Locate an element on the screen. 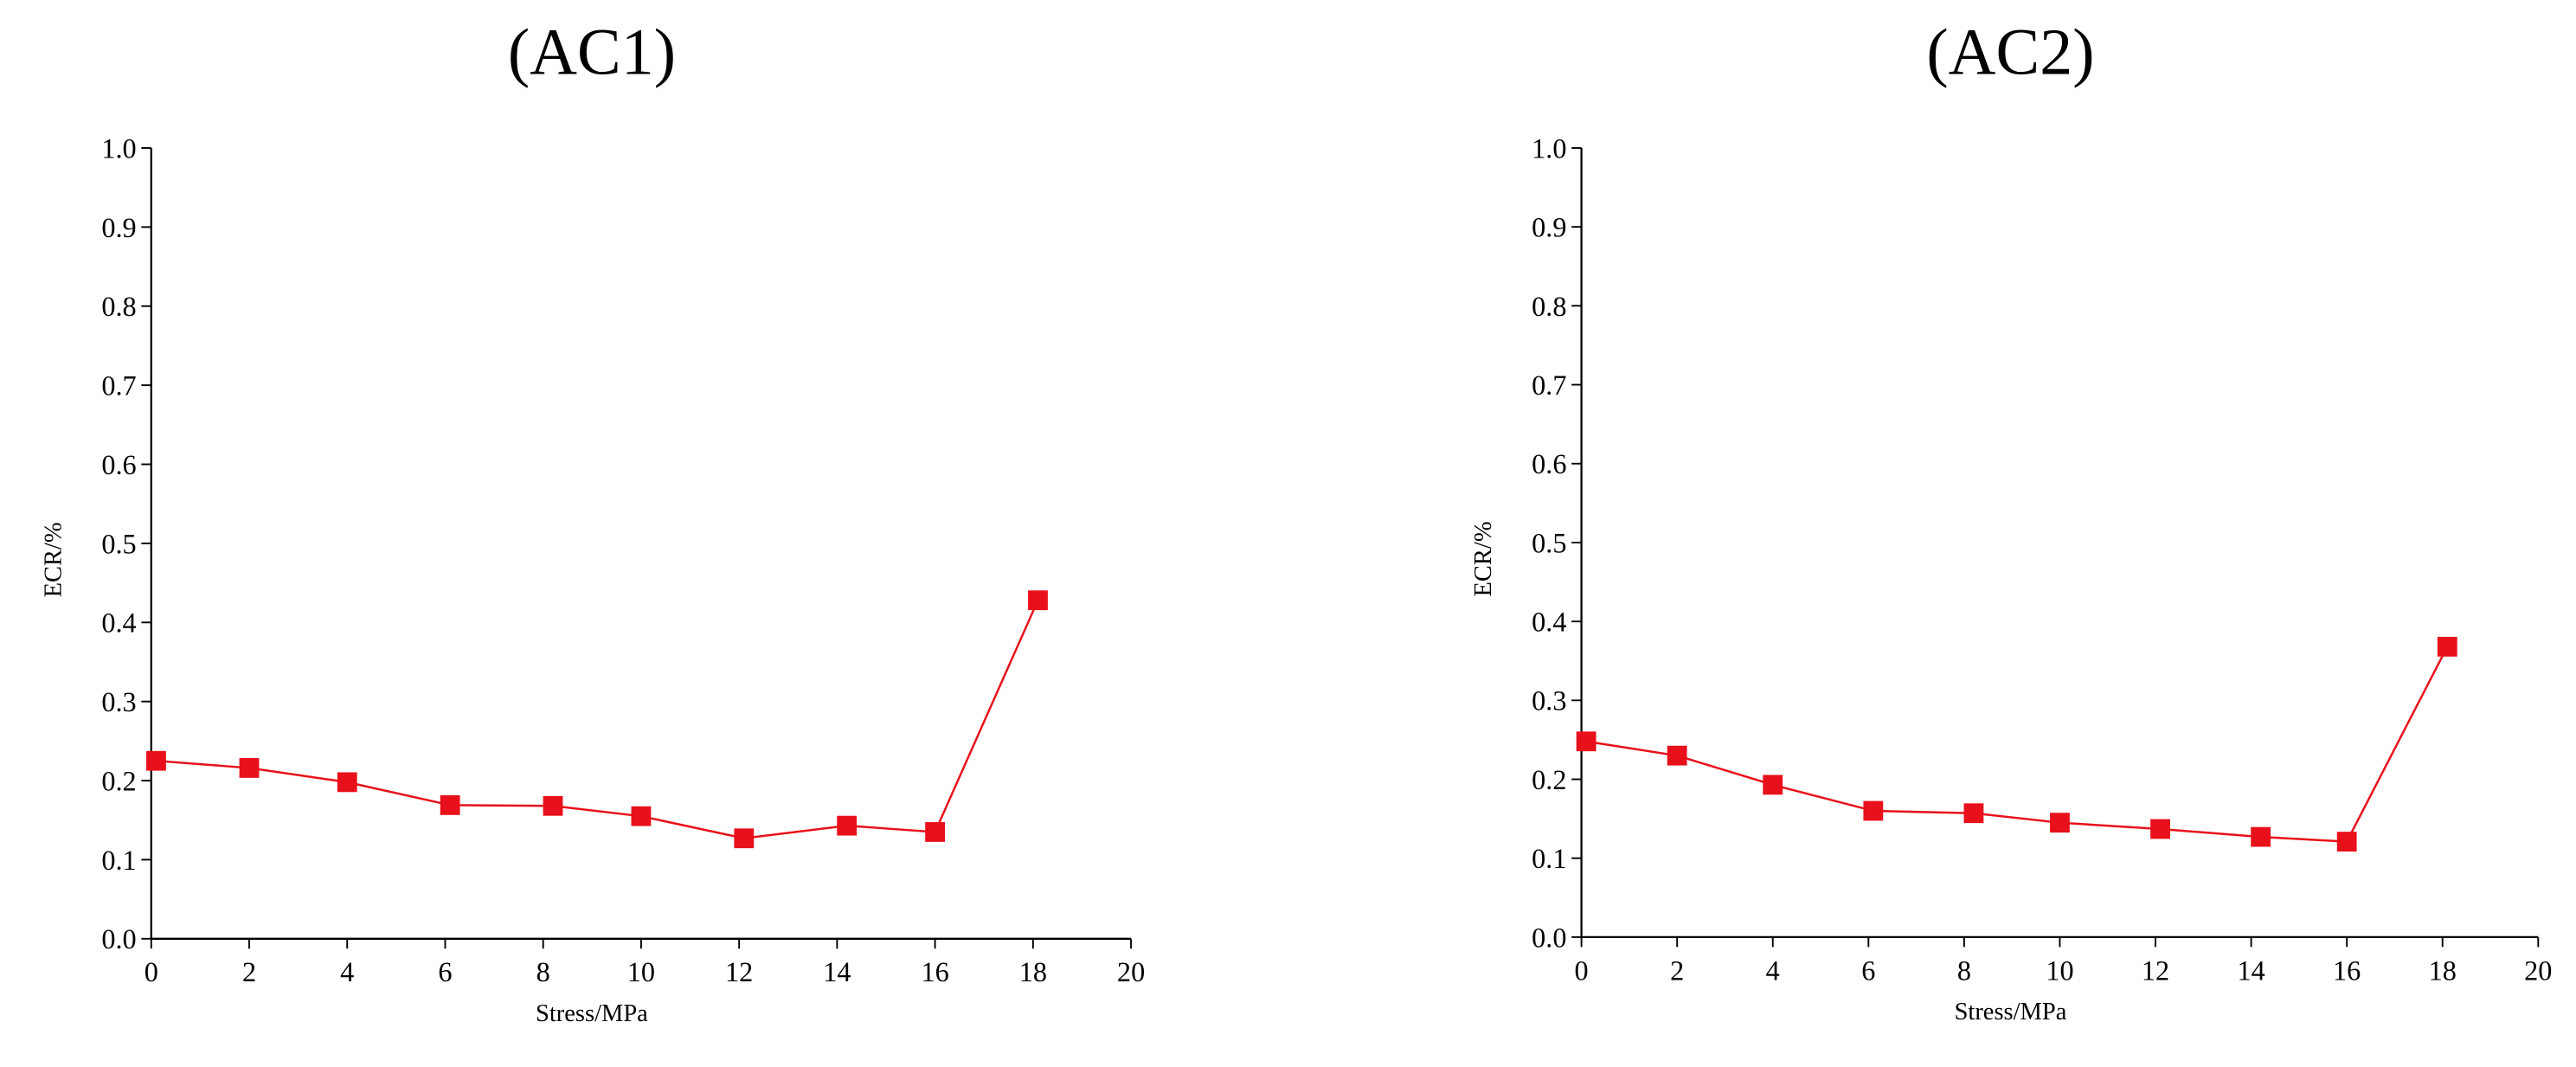  chart-title: (AC2) is located at coordinates (2010, 52).